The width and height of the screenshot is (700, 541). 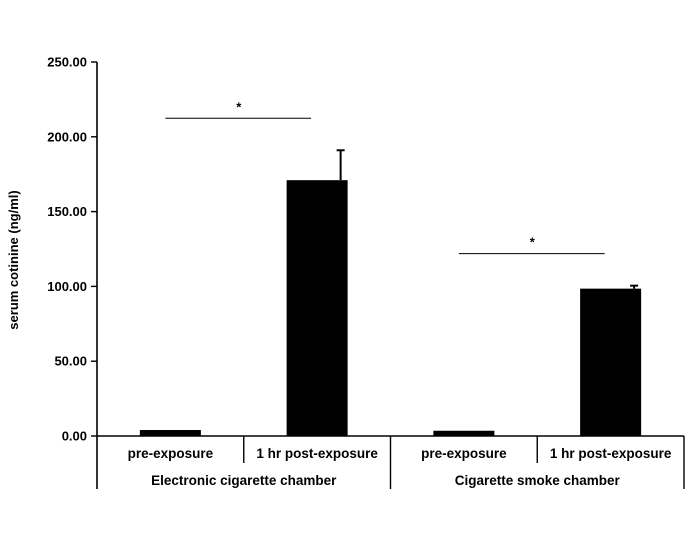 What do you see at coordinates (67, 62) in the screenshot?
I see `y-tick-label: 250.00` at bounding box center [67, 62].